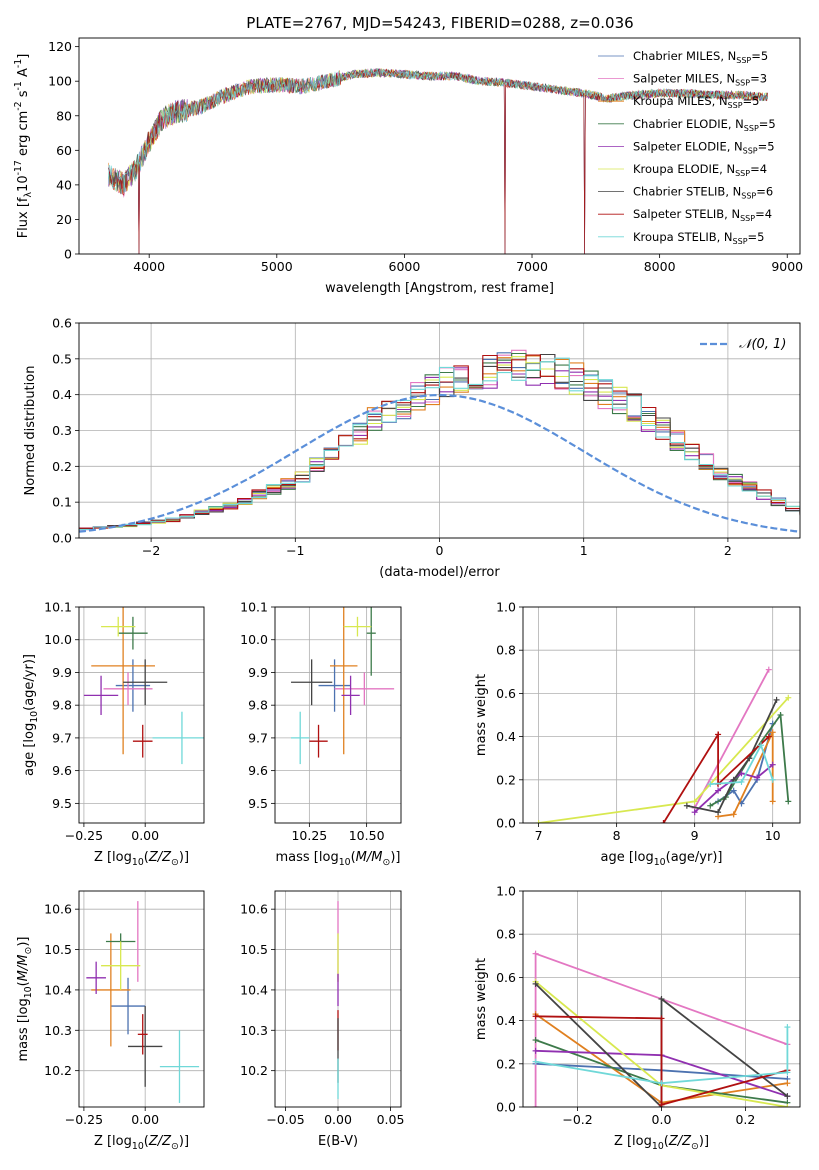  I want to click on residual-histogram, so click(439, 442).